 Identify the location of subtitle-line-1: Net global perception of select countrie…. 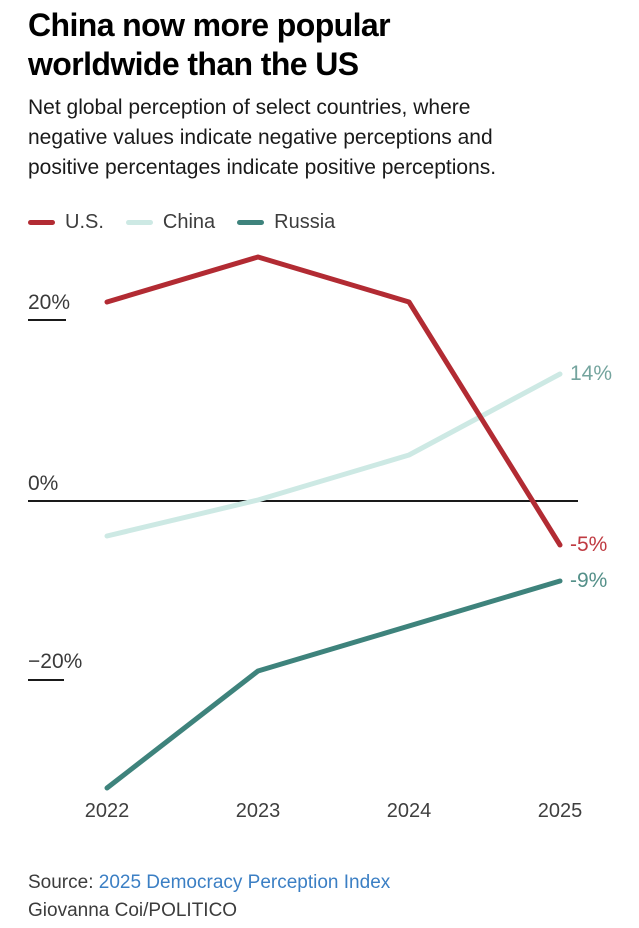
(249, 107).